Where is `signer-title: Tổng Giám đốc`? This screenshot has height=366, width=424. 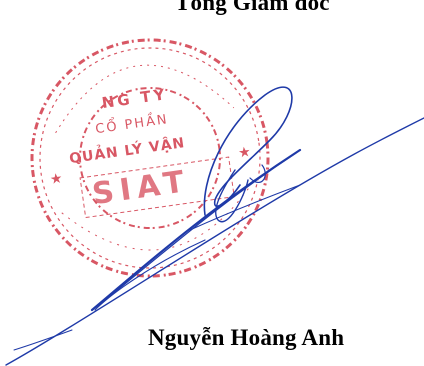 signer-title: Tổng Giám đốc is located at coordinates (252, 7).